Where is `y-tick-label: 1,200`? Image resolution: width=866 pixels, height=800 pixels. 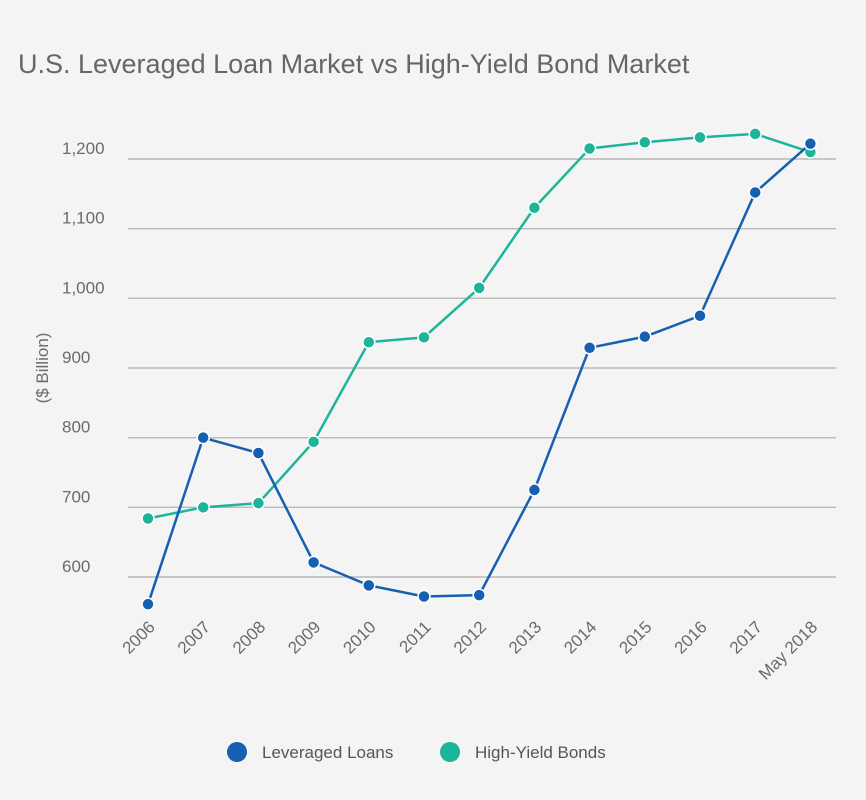 y-tick-label: 1,200 is located at coordinates (83, 148).